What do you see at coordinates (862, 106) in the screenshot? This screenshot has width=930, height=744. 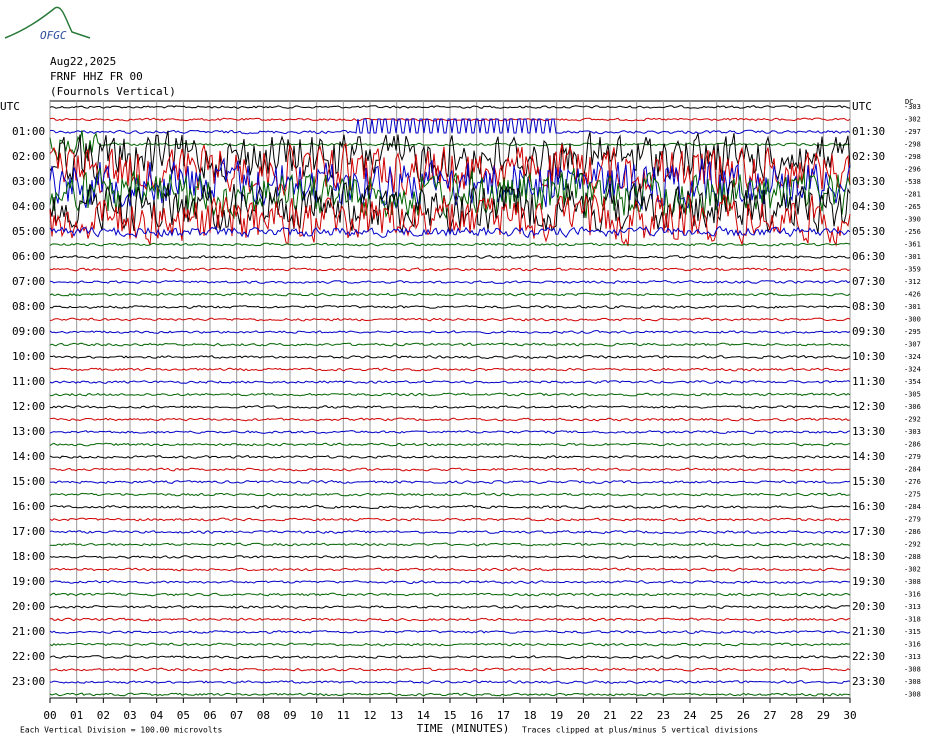 I see `right-label: UTC` at bounding box center [862, 106].